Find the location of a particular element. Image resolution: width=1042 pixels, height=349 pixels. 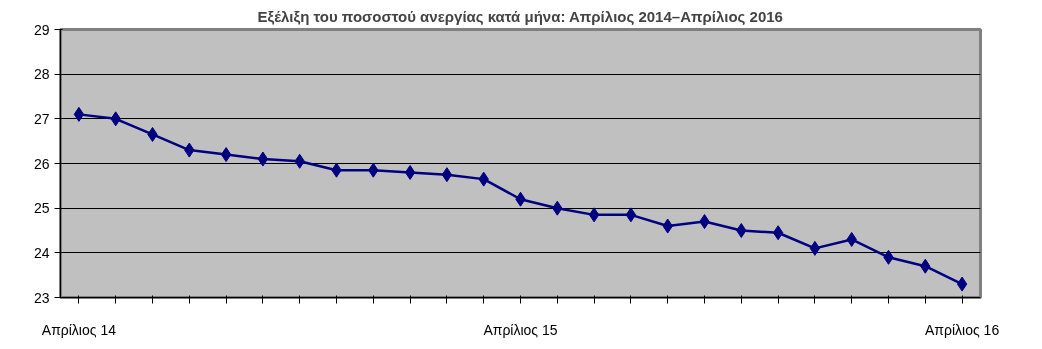

y-tick-label: 29 is located at coordinates (41, 29).